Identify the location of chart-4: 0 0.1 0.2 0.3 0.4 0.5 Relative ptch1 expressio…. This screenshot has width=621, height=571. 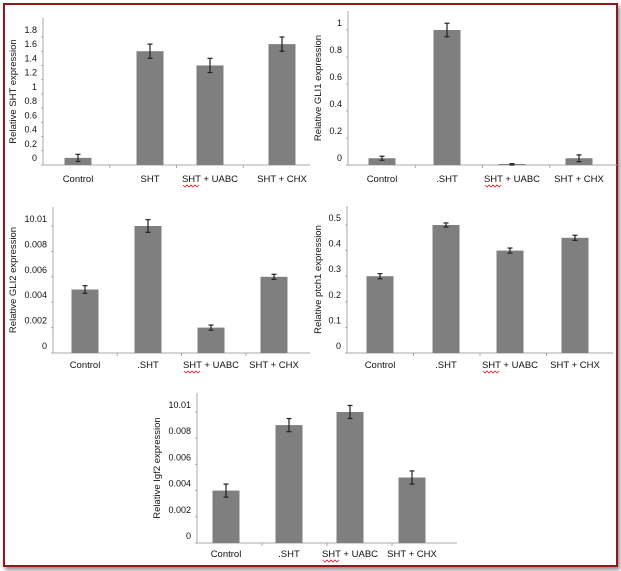
(463, 290).